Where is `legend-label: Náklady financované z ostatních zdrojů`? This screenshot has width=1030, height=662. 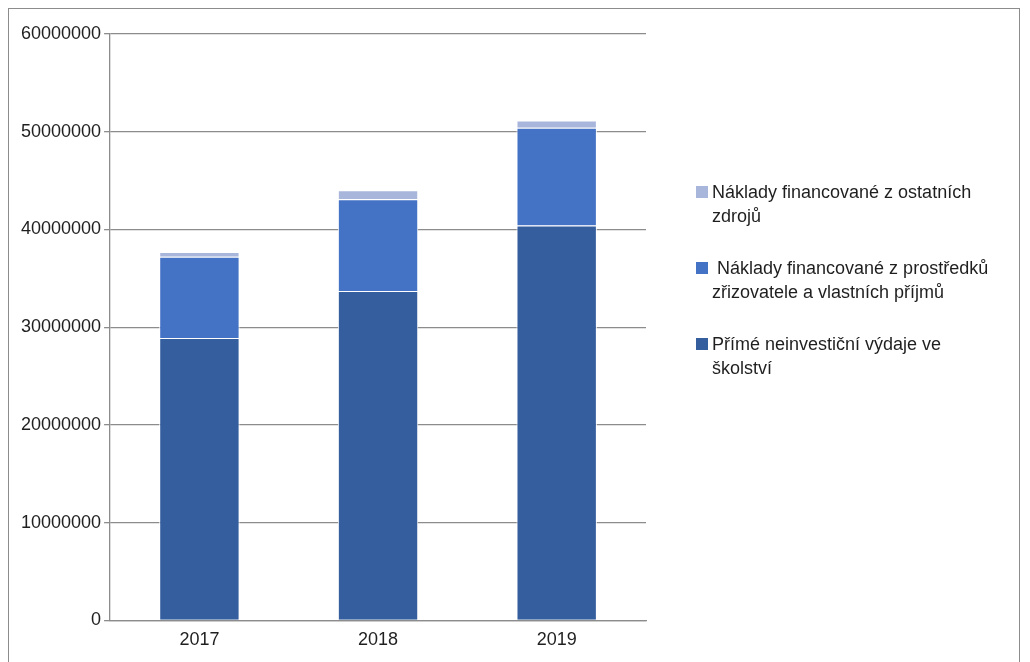 legend-label: Náklady financované z ostatních zdrojů is located at coordinates (842, 204).